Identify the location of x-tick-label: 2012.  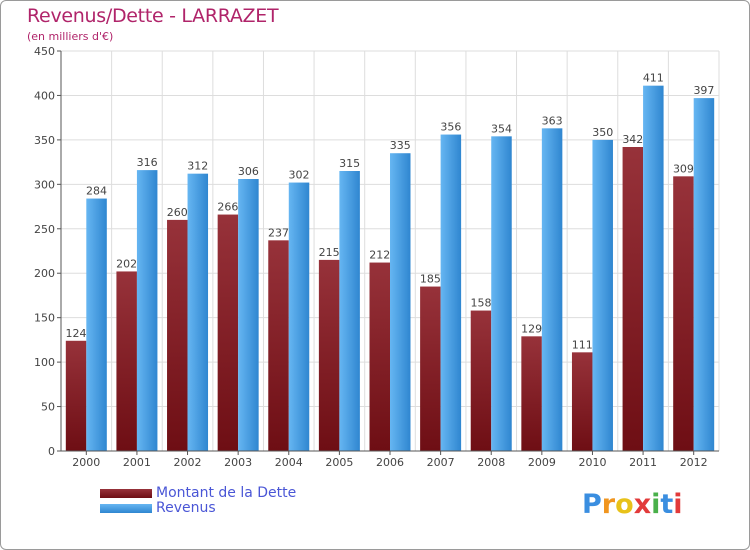
(694, 462).